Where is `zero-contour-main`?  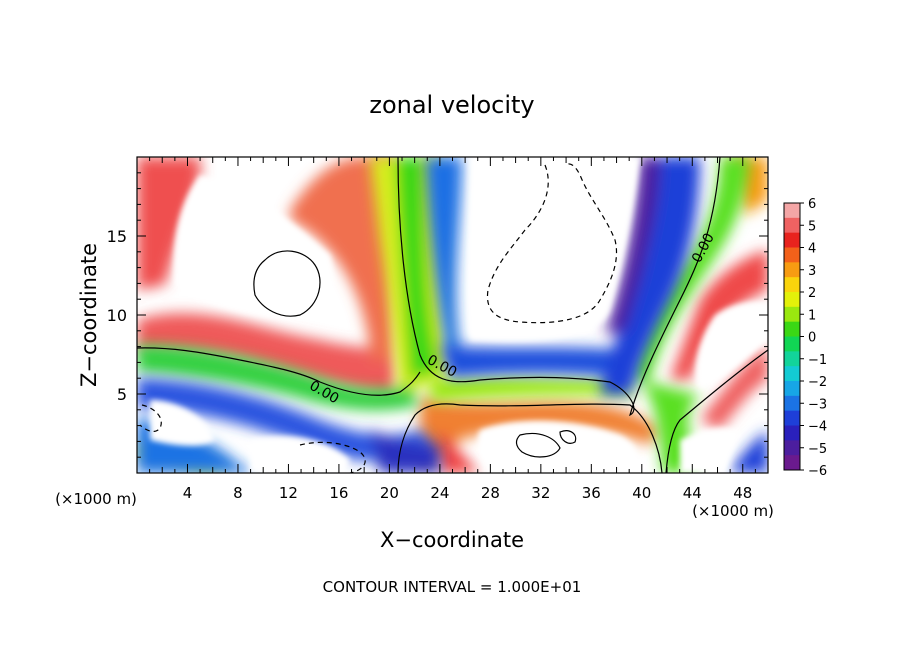 zero-contour-main is located at coordinates (559, 287).